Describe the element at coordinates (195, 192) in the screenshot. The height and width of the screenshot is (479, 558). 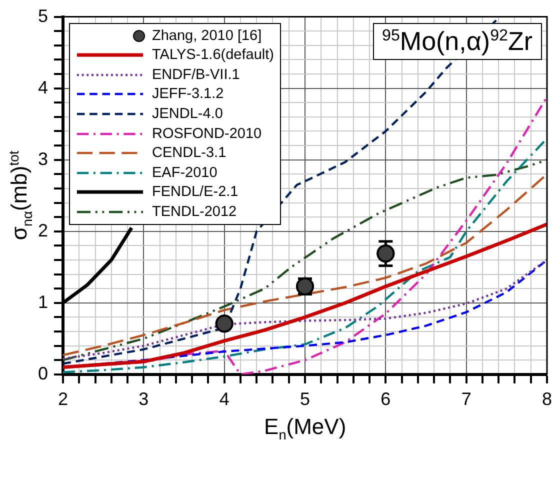
I see `legend-label: FENDL/E-2.1` at that location.